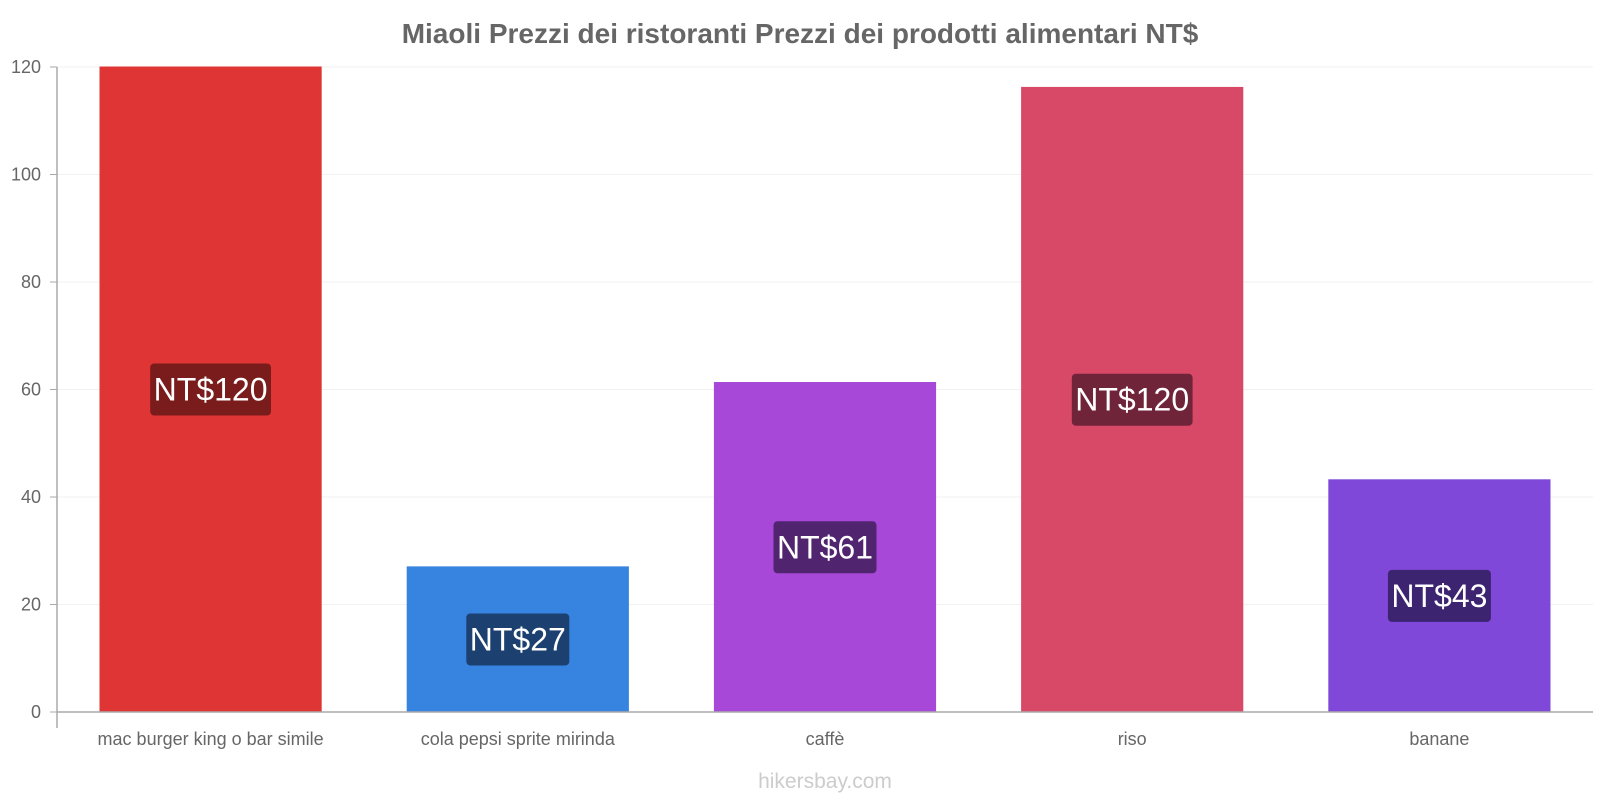 This screenshot has width=1600, height=800. Describe the element at coordinates (26, 175) in the screenshot. I see `y-tick-label: 100` at that location.